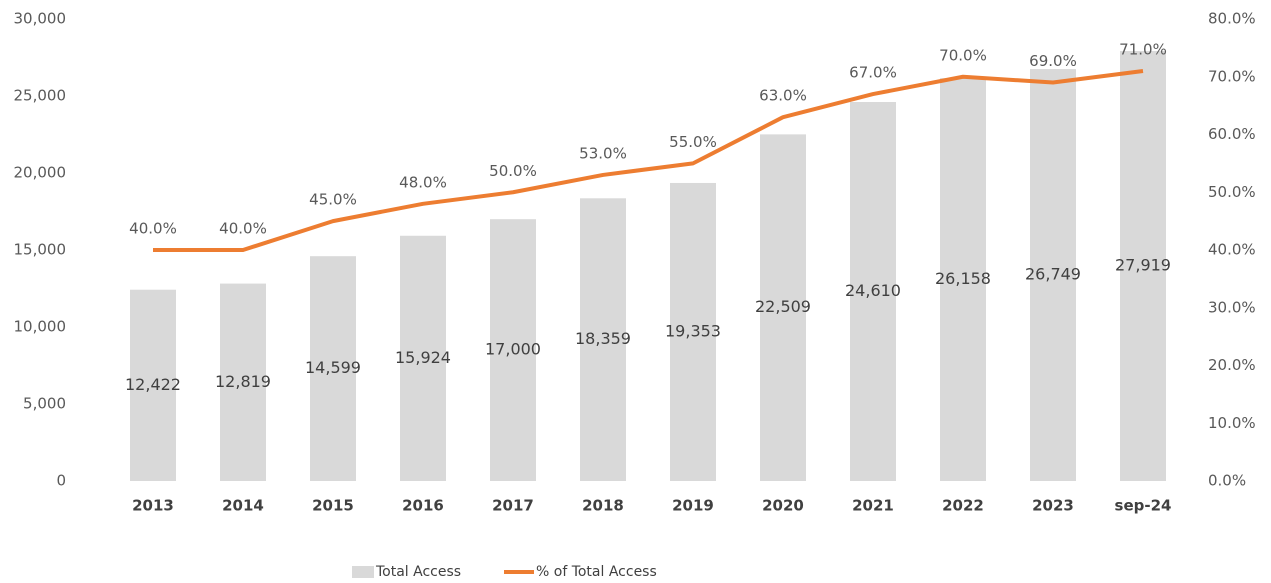  Describe the element at coordinates (1232, 76) in the screenshot. I see `y2-tick-label: 70.0%` at that location.